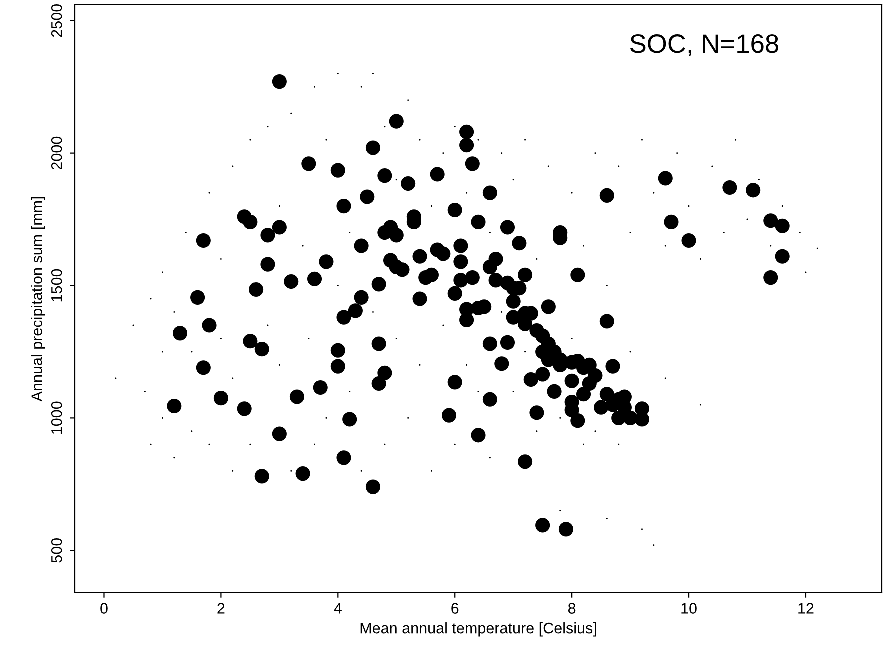  I want to click on x-tick-label: 0, so click(104, 608).